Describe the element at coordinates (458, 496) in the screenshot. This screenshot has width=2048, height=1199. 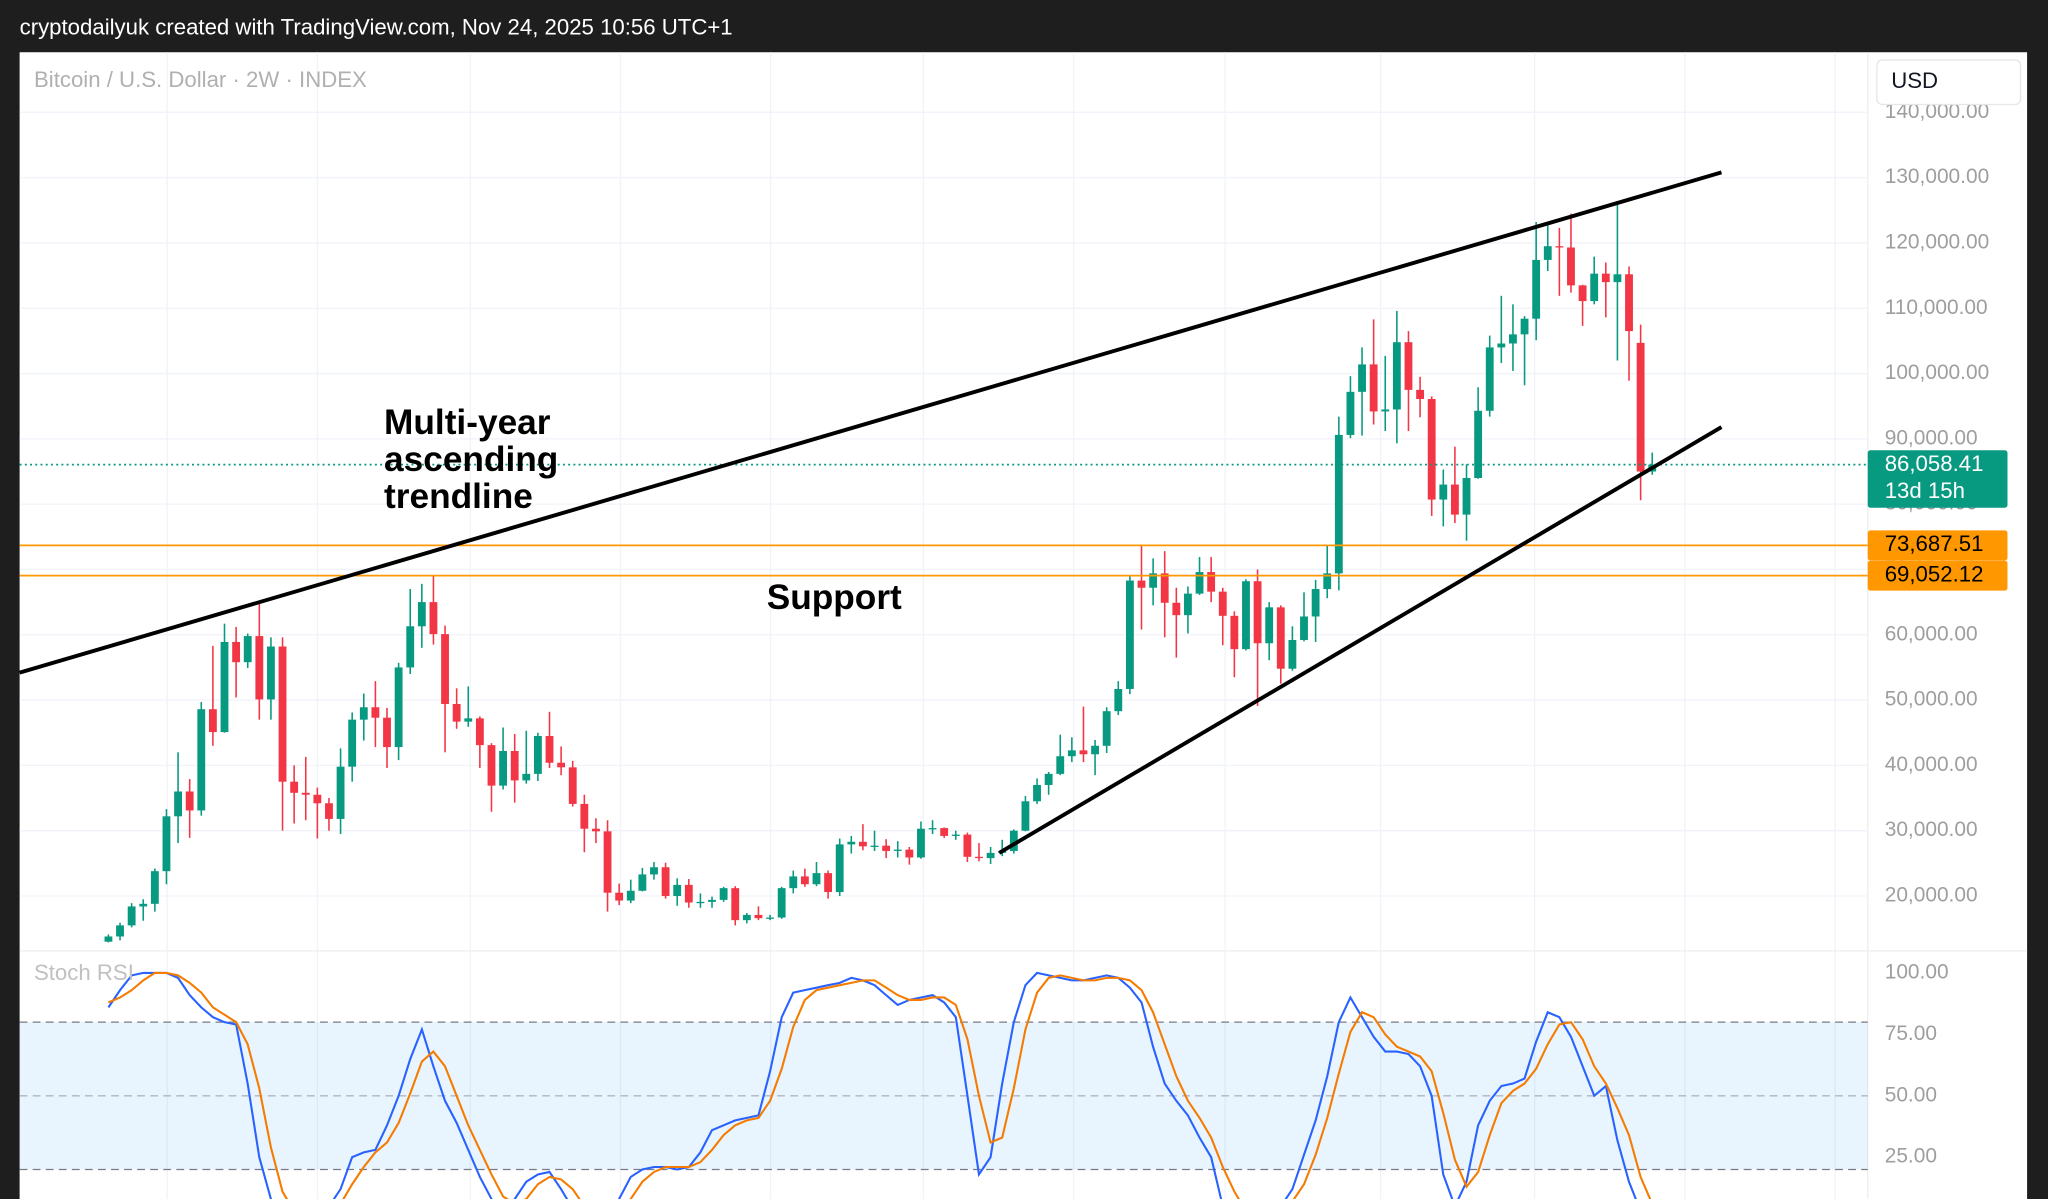
I see `trendline-annotation: trendline` at that location.